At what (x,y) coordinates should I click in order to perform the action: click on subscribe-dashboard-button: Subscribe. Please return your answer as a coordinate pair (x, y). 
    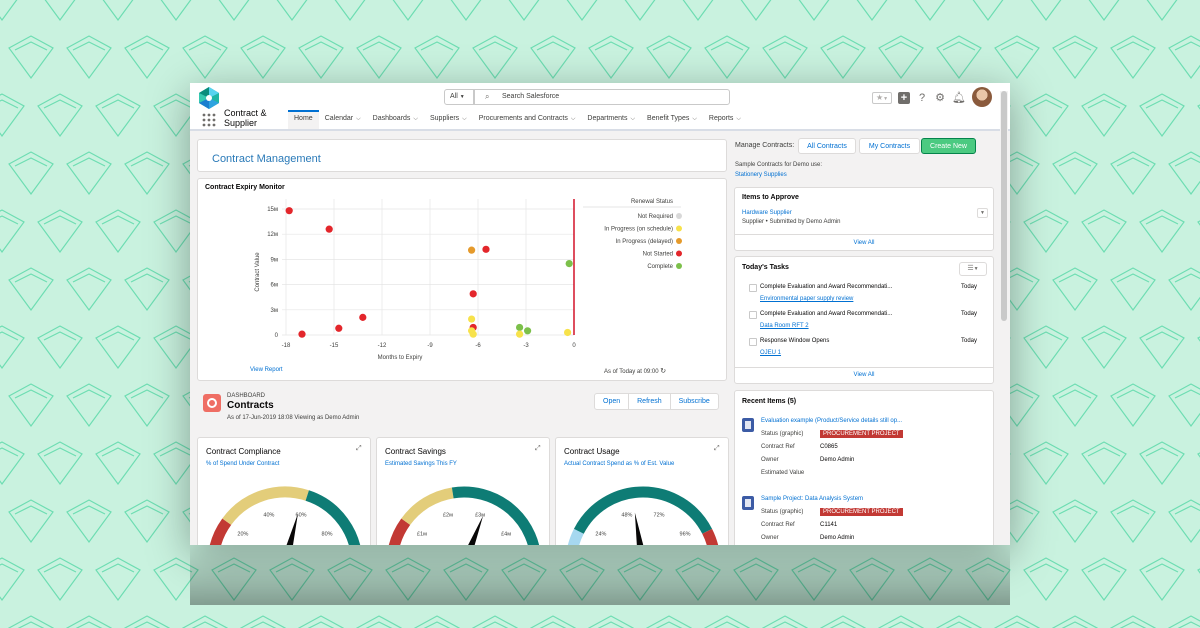
    Looking at the image, I should click on (693, 401).